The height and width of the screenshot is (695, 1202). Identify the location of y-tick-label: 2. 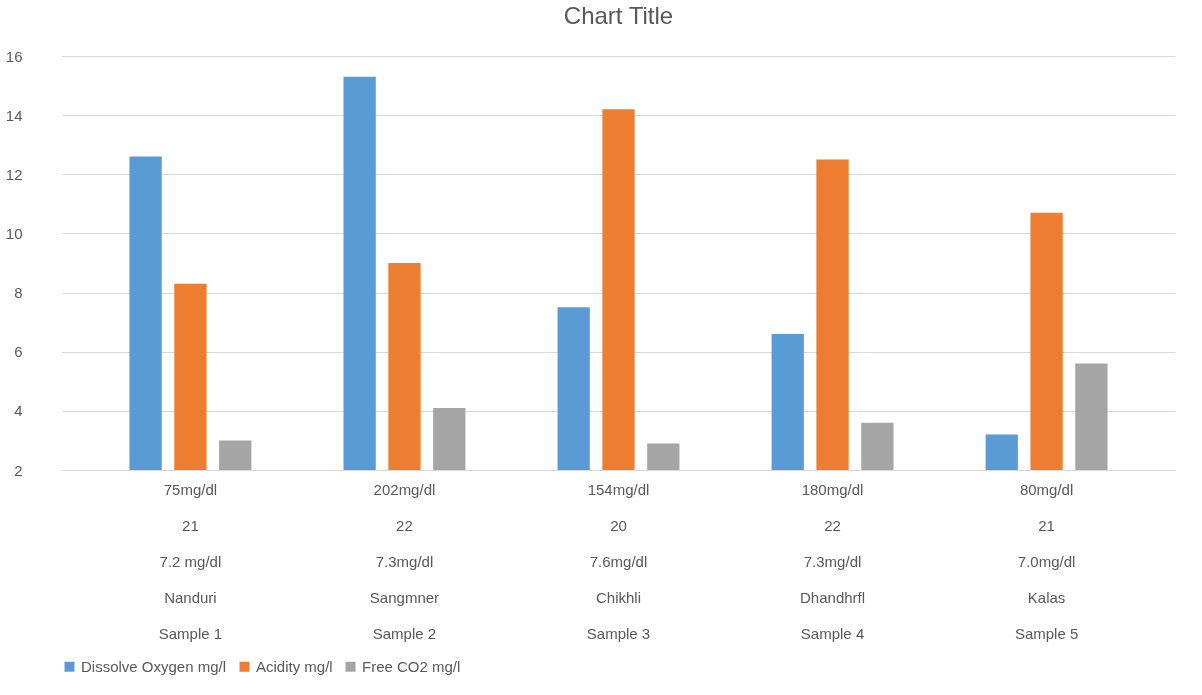
(18, 470).